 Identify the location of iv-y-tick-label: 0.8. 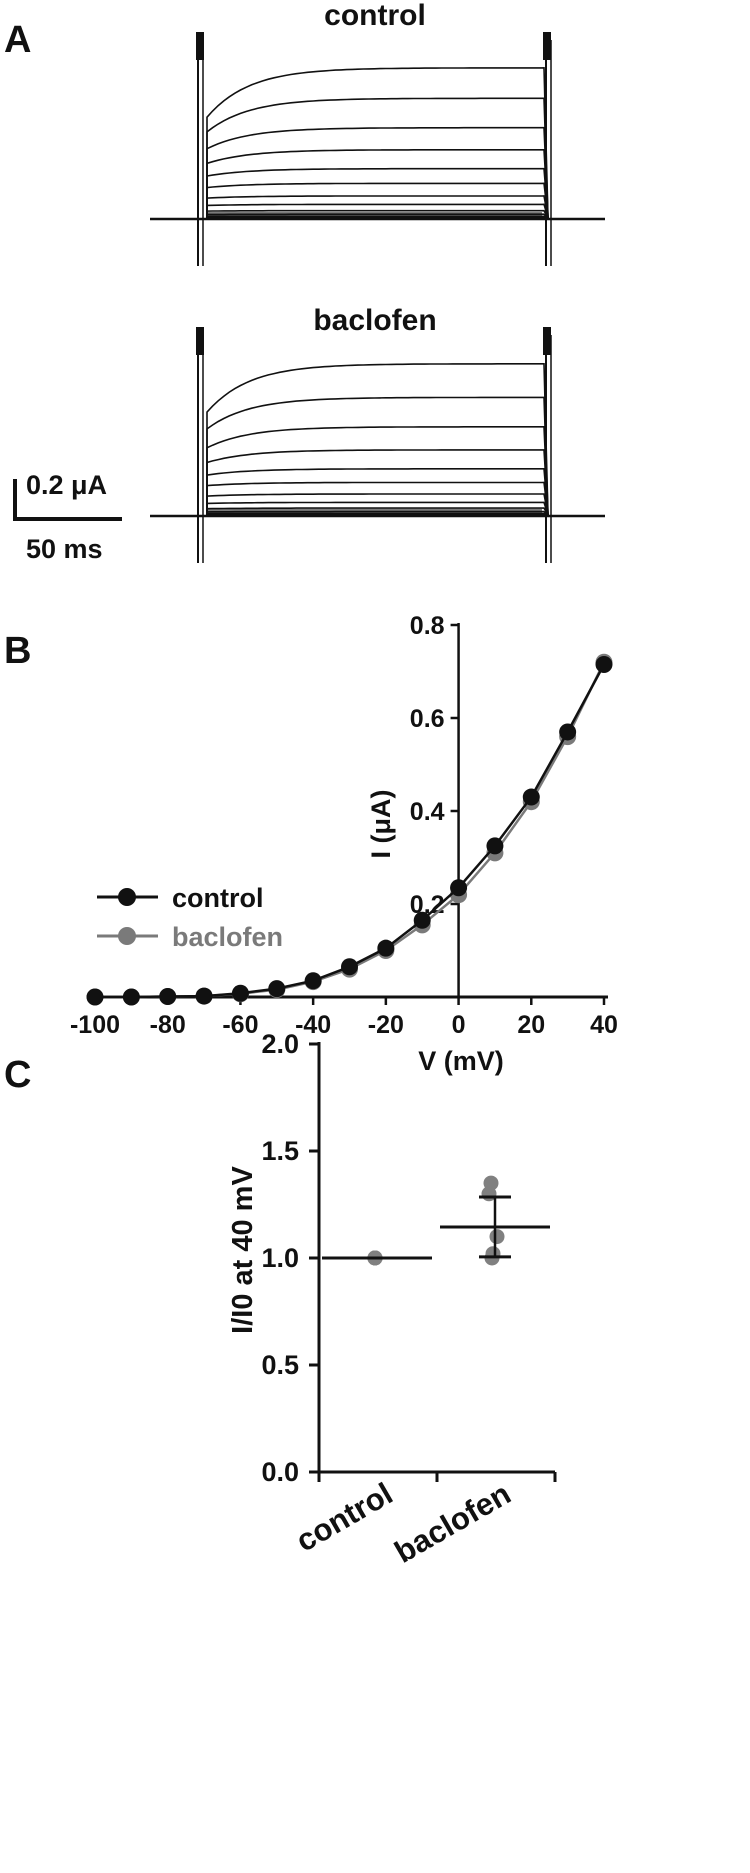
(427, 626).